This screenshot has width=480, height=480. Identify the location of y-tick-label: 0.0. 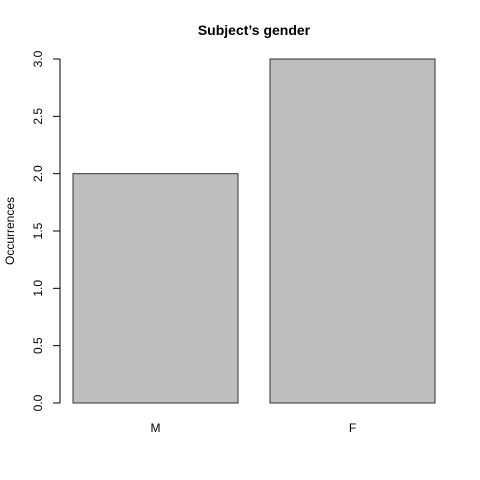
(38, 402).